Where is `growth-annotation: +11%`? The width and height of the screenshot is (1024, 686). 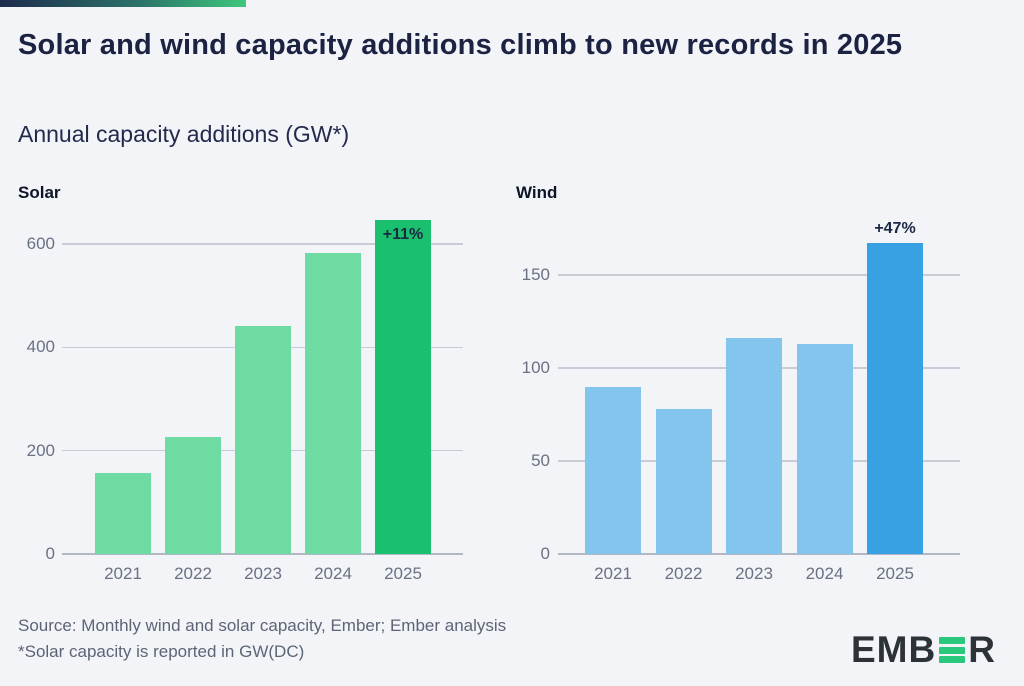 growth-annotation: +11% is located at coordinates (403, 234).